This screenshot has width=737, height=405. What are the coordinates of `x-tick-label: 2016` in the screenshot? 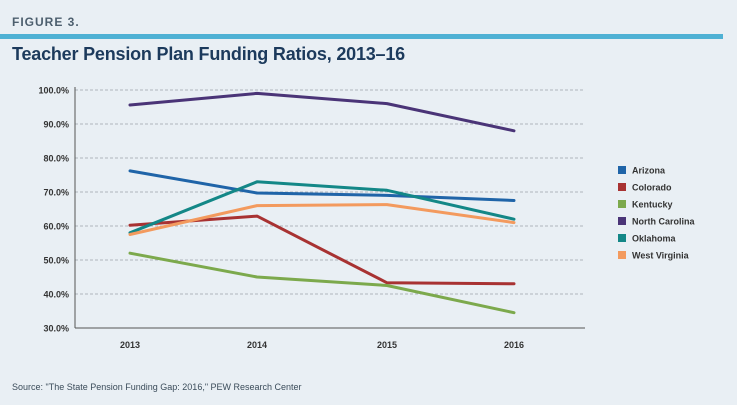 It's located at (514, 345).